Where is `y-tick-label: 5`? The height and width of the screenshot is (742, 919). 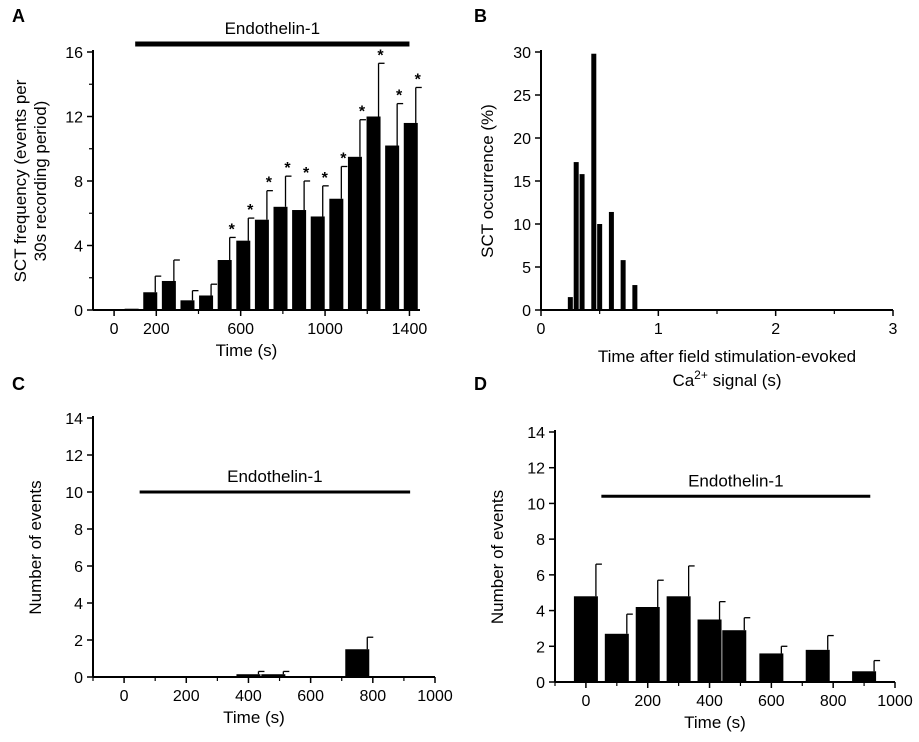 y-tick-label: 5 is located at coordinates (526, 268).